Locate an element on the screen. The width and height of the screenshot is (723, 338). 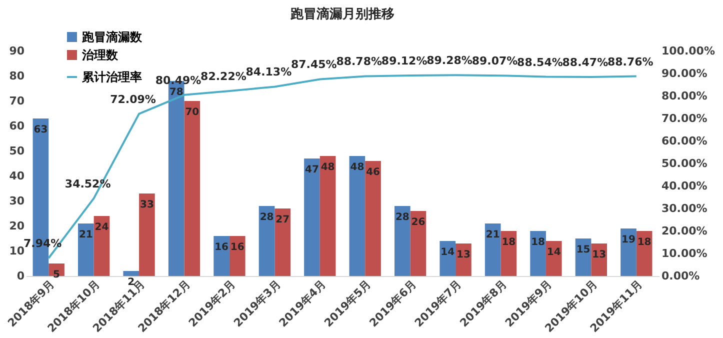
data-label: 27 is located at coordinates (283, 220).